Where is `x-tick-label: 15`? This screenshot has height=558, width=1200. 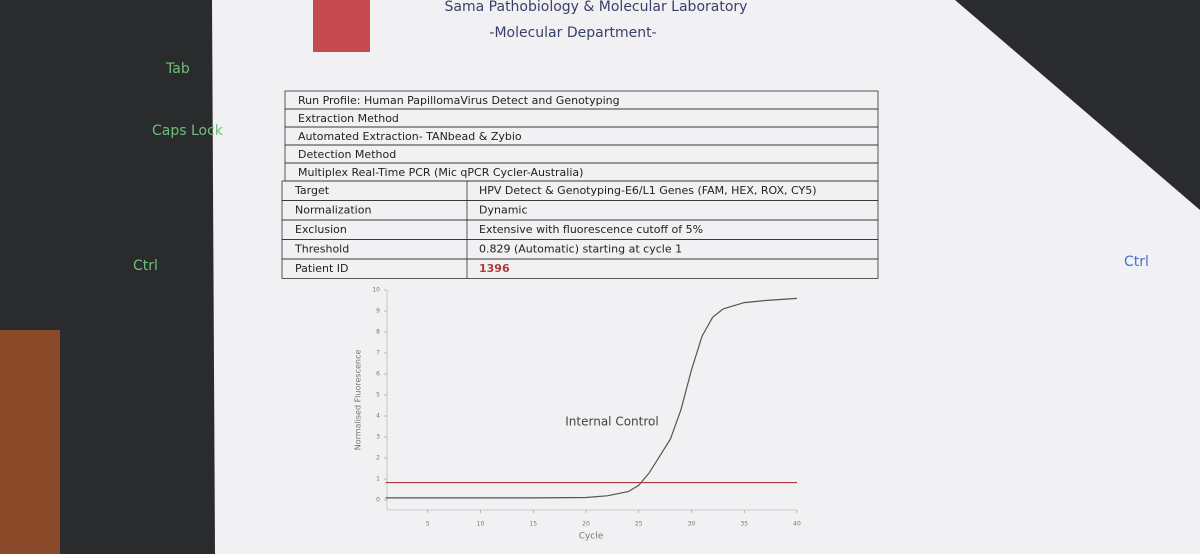 x-tick-label: 15 is located at coordinates (533, 524).